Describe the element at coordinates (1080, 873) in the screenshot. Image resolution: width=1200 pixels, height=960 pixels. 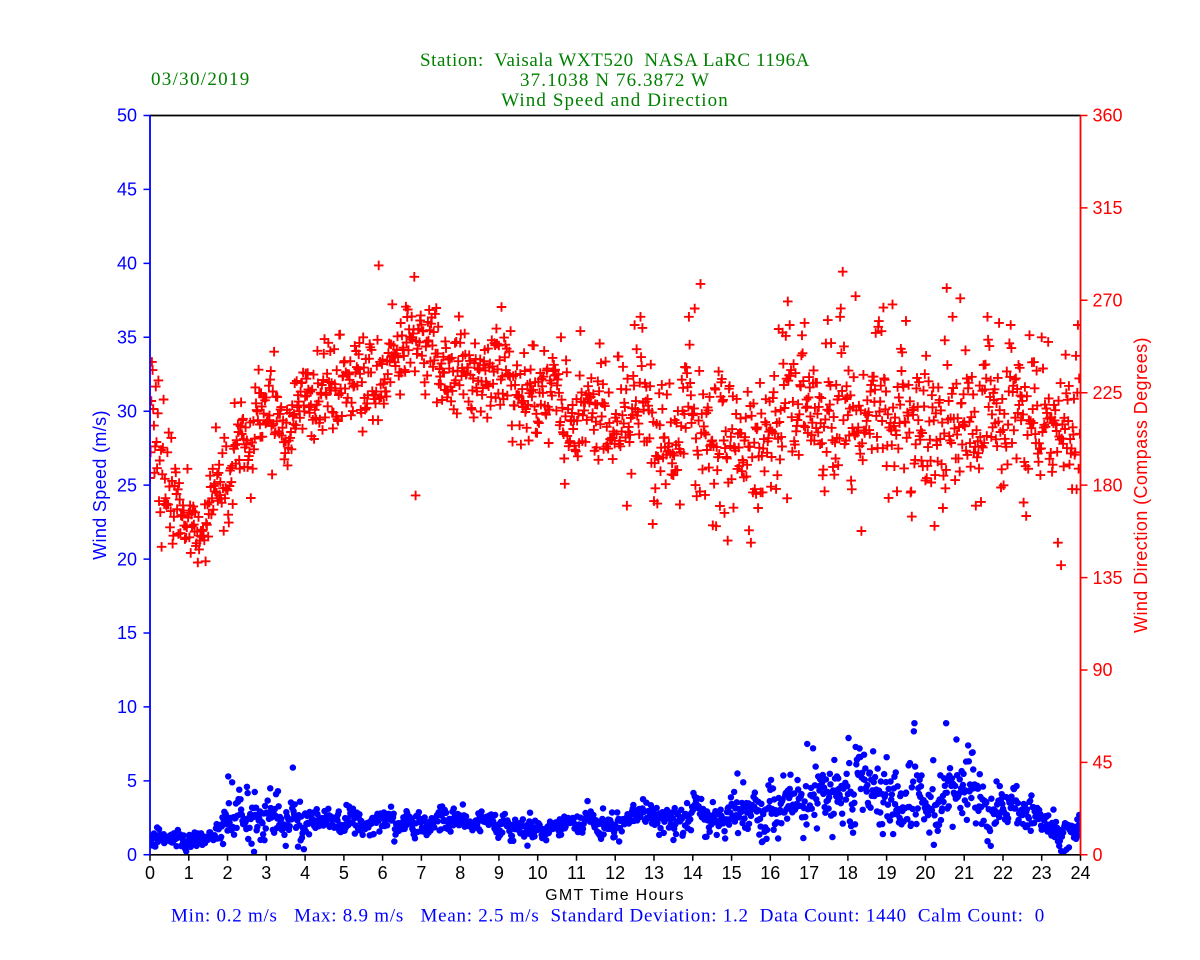
I see `svg-text: 24` at that location.